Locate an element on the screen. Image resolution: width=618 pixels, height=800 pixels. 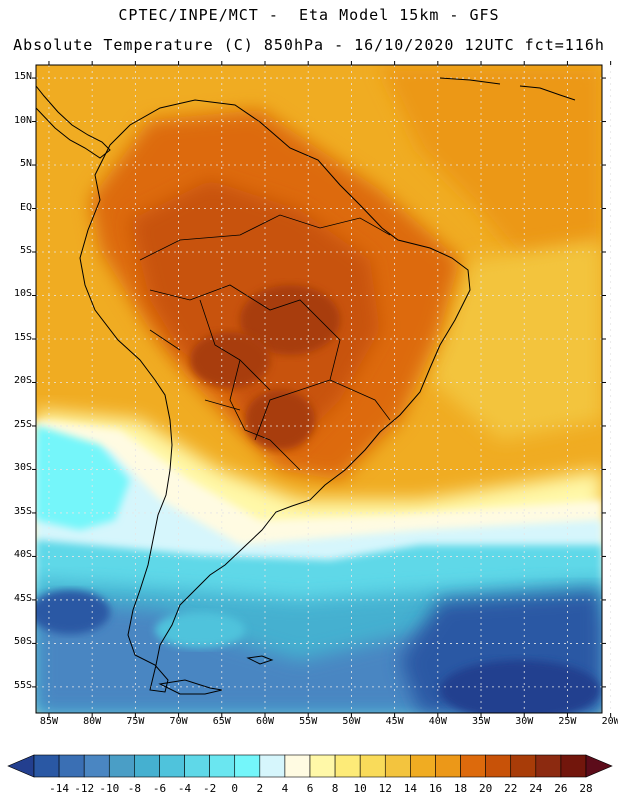
colorbar is located at coordinates (310, 766).